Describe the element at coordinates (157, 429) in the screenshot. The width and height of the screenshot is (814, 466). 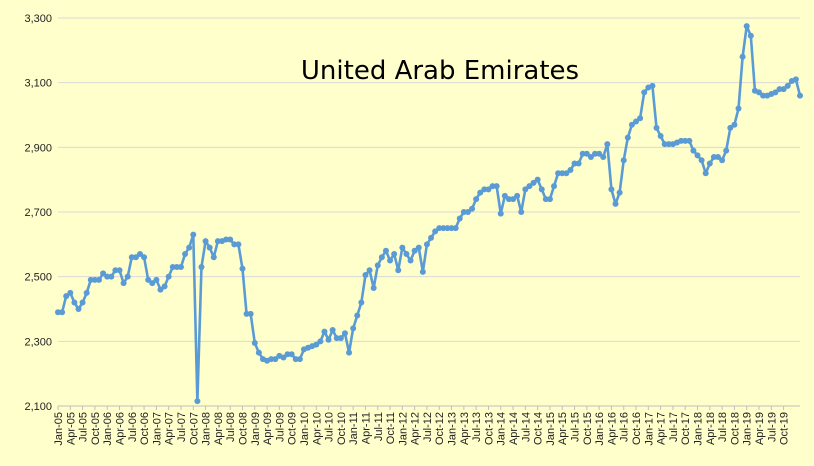
I see `x-tick-label: Jan-07` at that location.